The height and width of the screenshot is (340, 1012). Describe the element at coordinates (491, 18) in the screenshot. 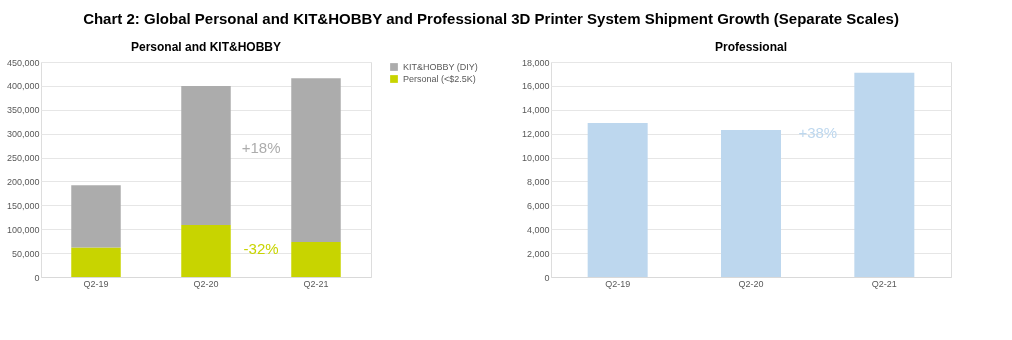

I see `text: Chart 2: Global Personal and KIT&HOBBY and Professional 3D Printer System Shipment Growth (Separate Scales)` at that location.